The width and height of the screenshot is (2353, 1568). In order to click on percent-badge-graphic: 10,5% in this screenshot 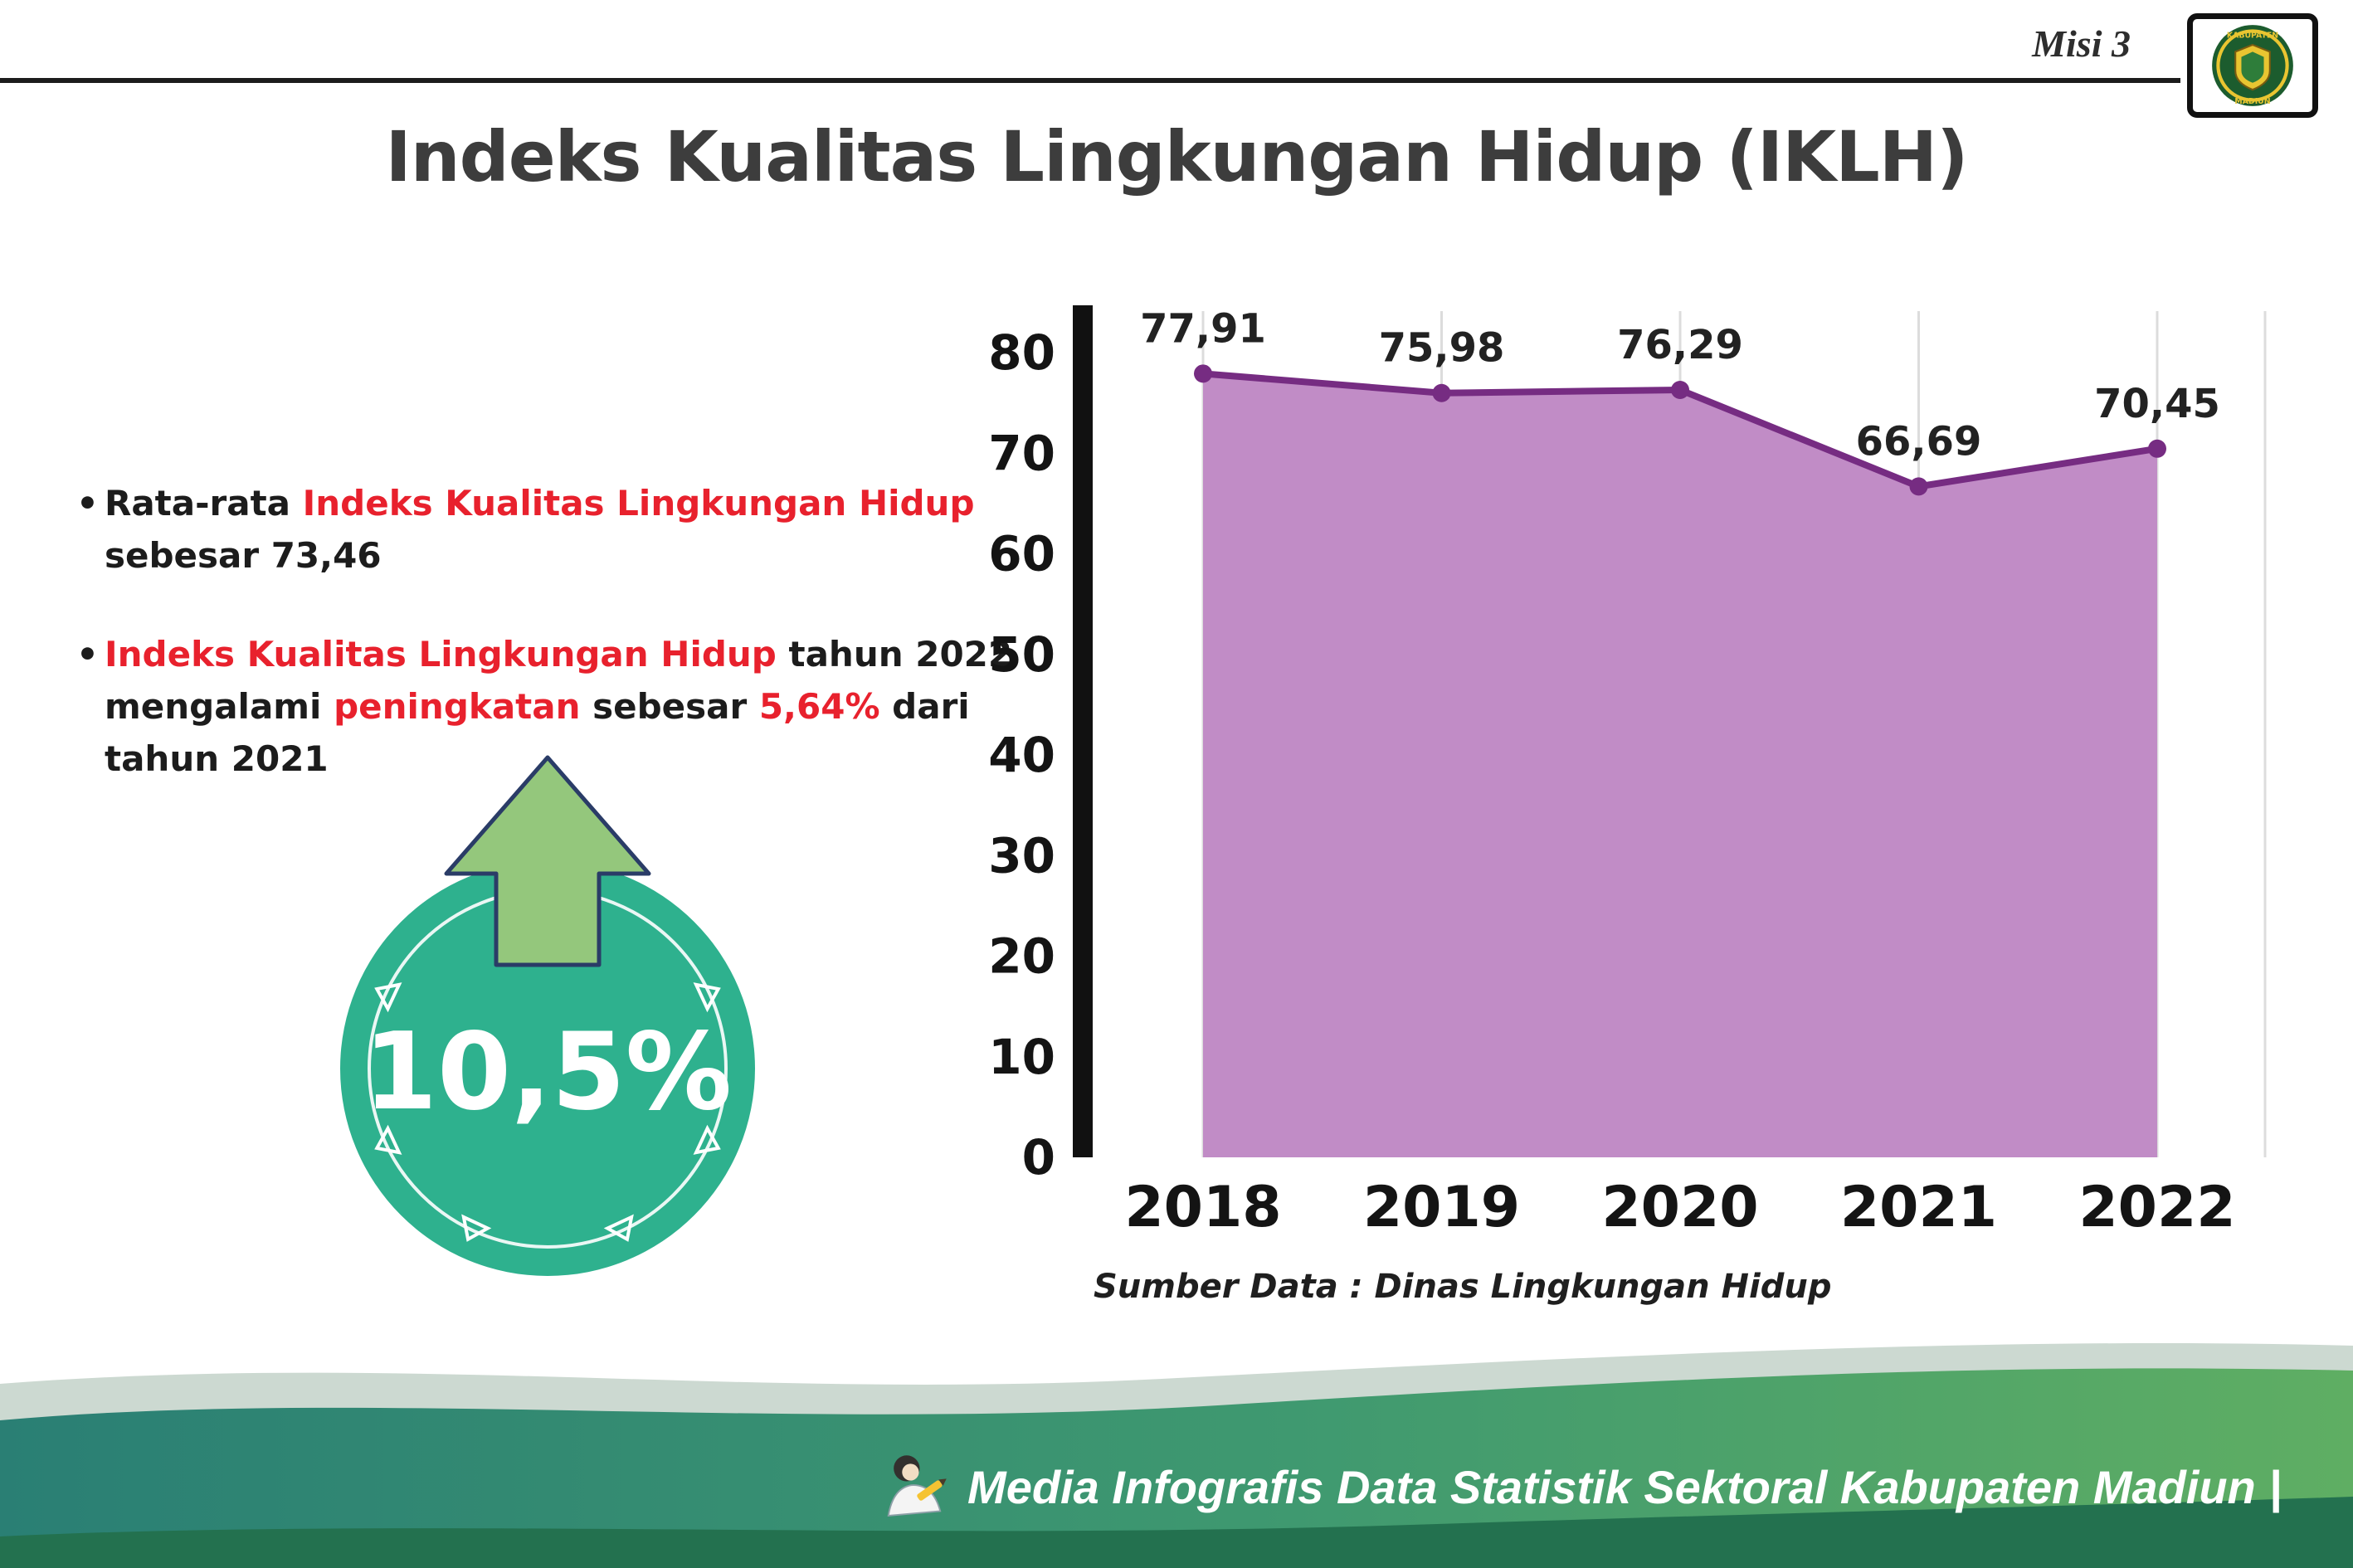, I will do `click(547, 1015)`.